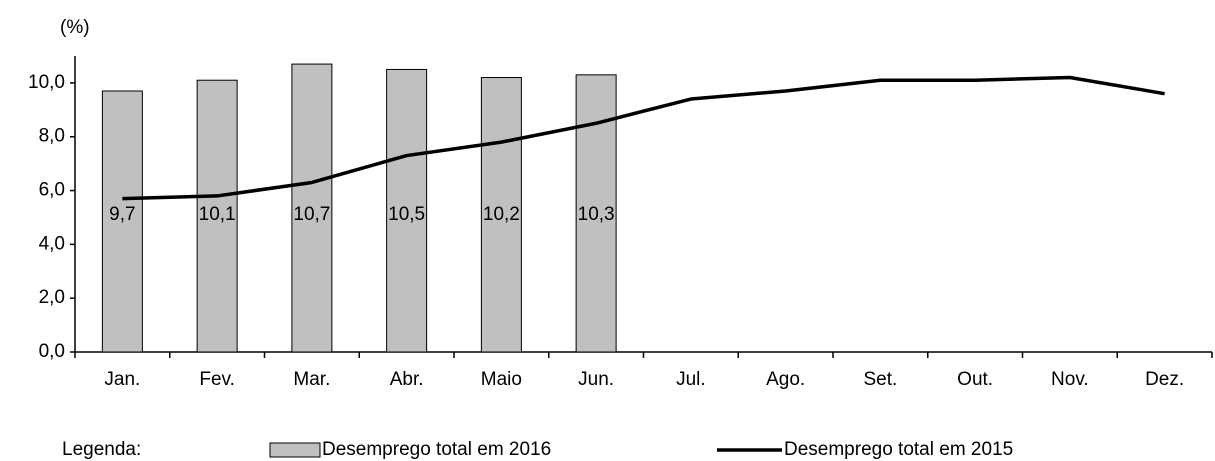  I want to click on x-tick-label: Mar., so click(311, 379).